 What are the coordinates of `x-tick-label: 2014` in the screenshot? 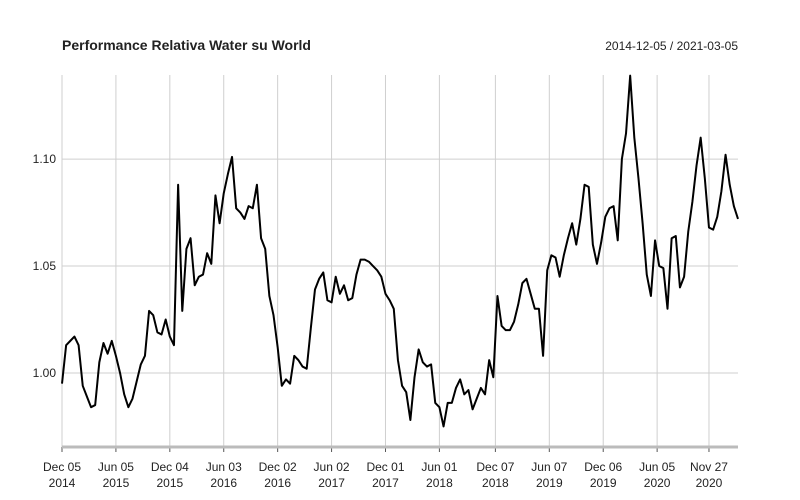 It's located at (62, 483).